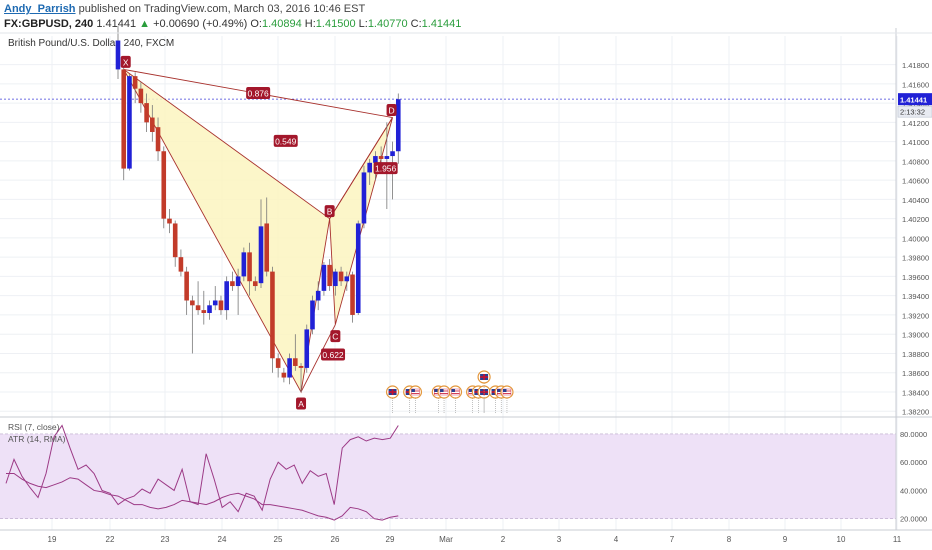 The width and height of the screenshot is (932, 550). Describe the element at coordinates (915, 181) in the screenshot. I see `price-tick-label: 1.40600` at that location.